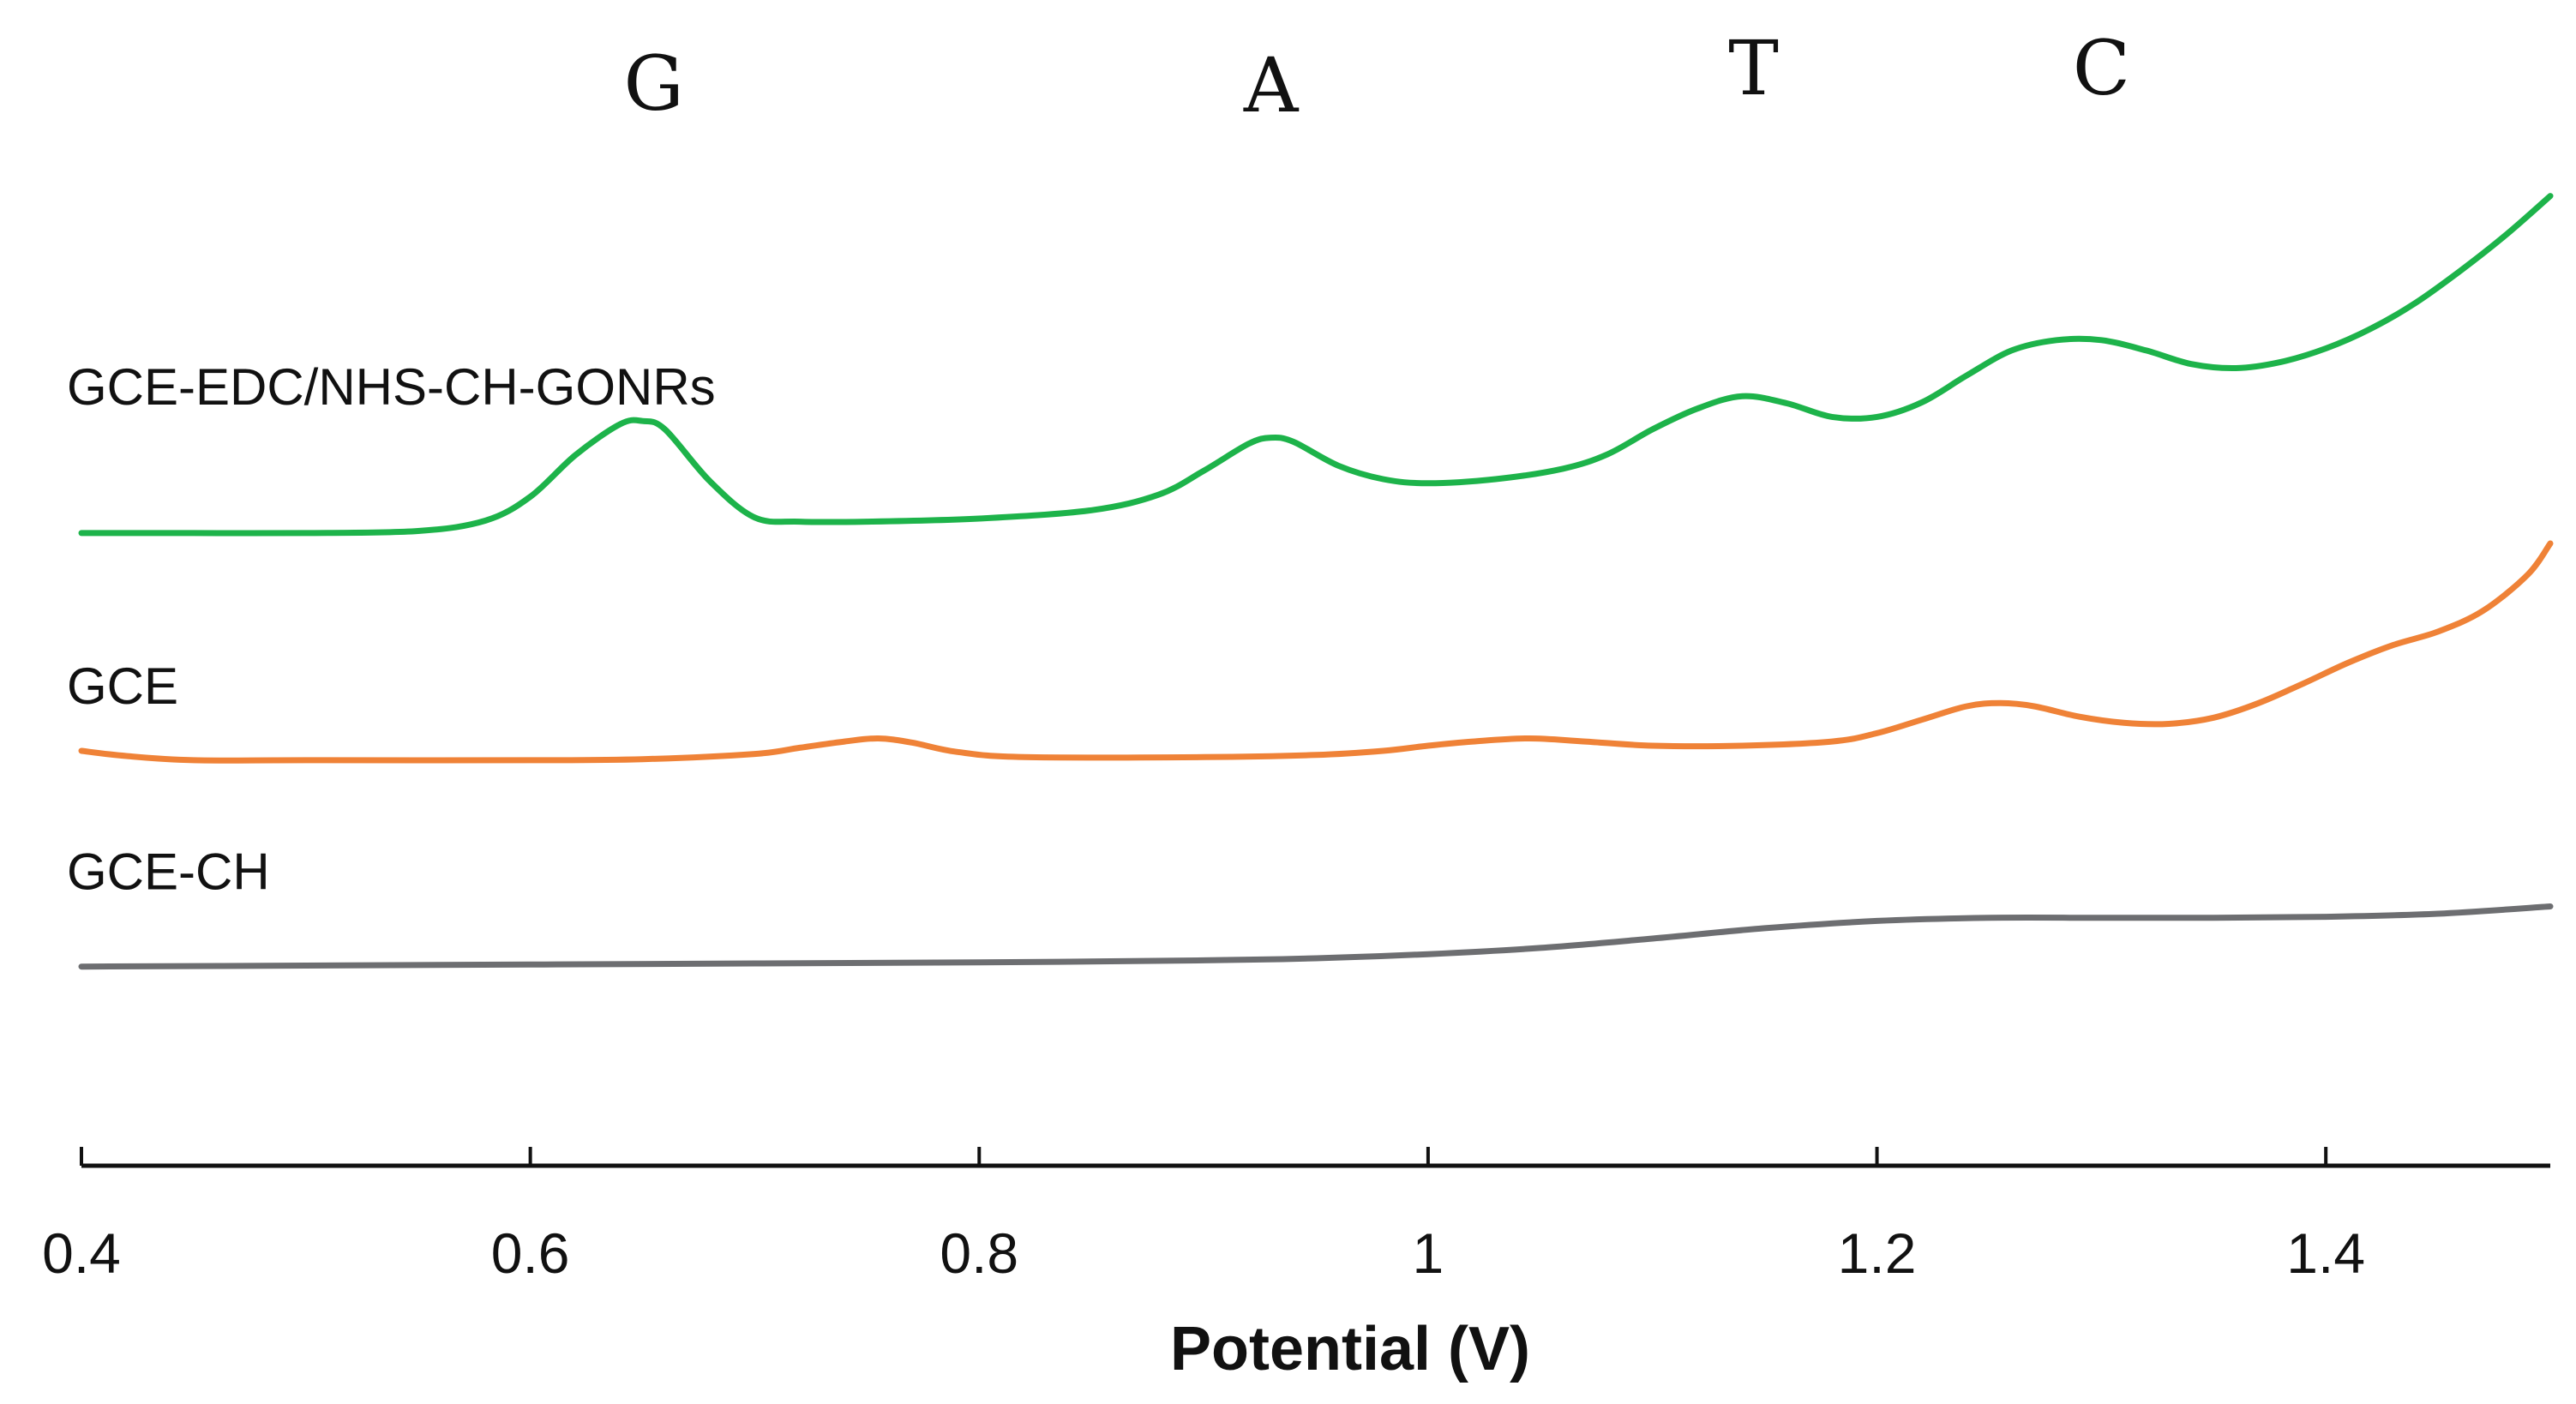 Image resolution: width=2576 pixels, height=1404 pixels. I want to click on peak-label-a: A, so click(1271, 85).